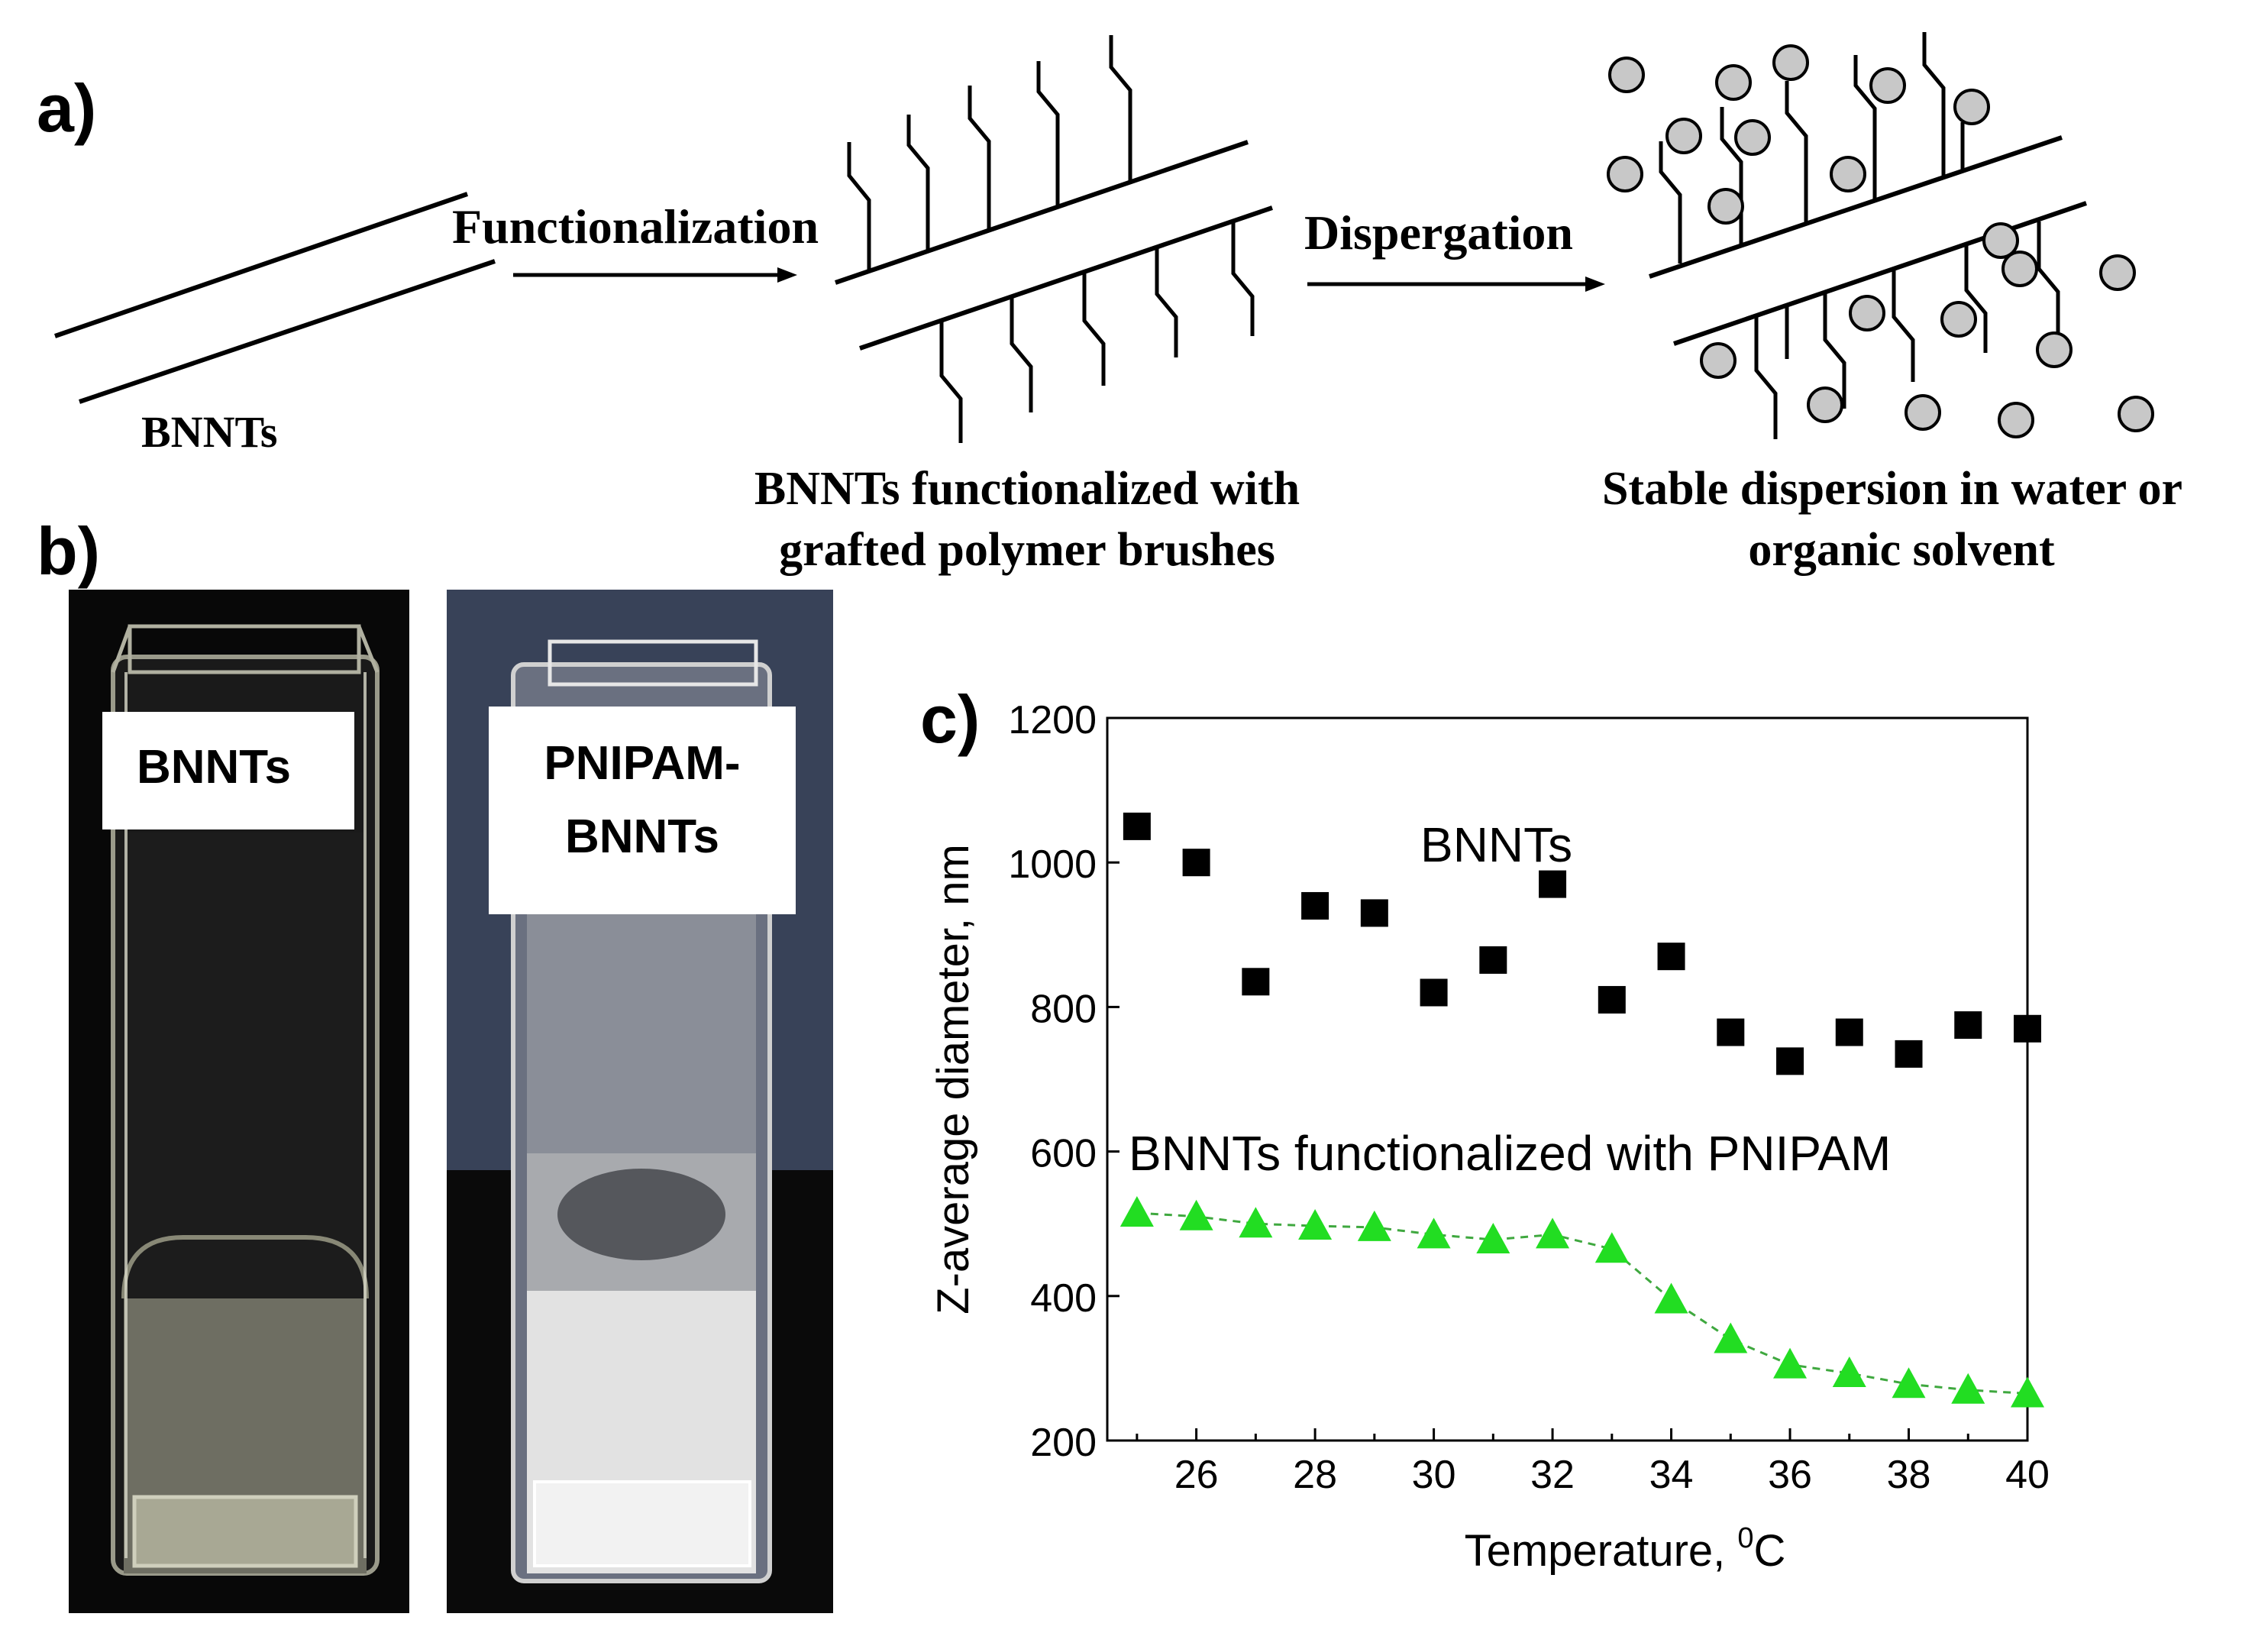 This screenshot has width=2268, height=1633. Describe the element at coordinates (1593, 1462) in the screenshot. I see `x-axis: 26 28 30 32 34 36 38 40` at that location.